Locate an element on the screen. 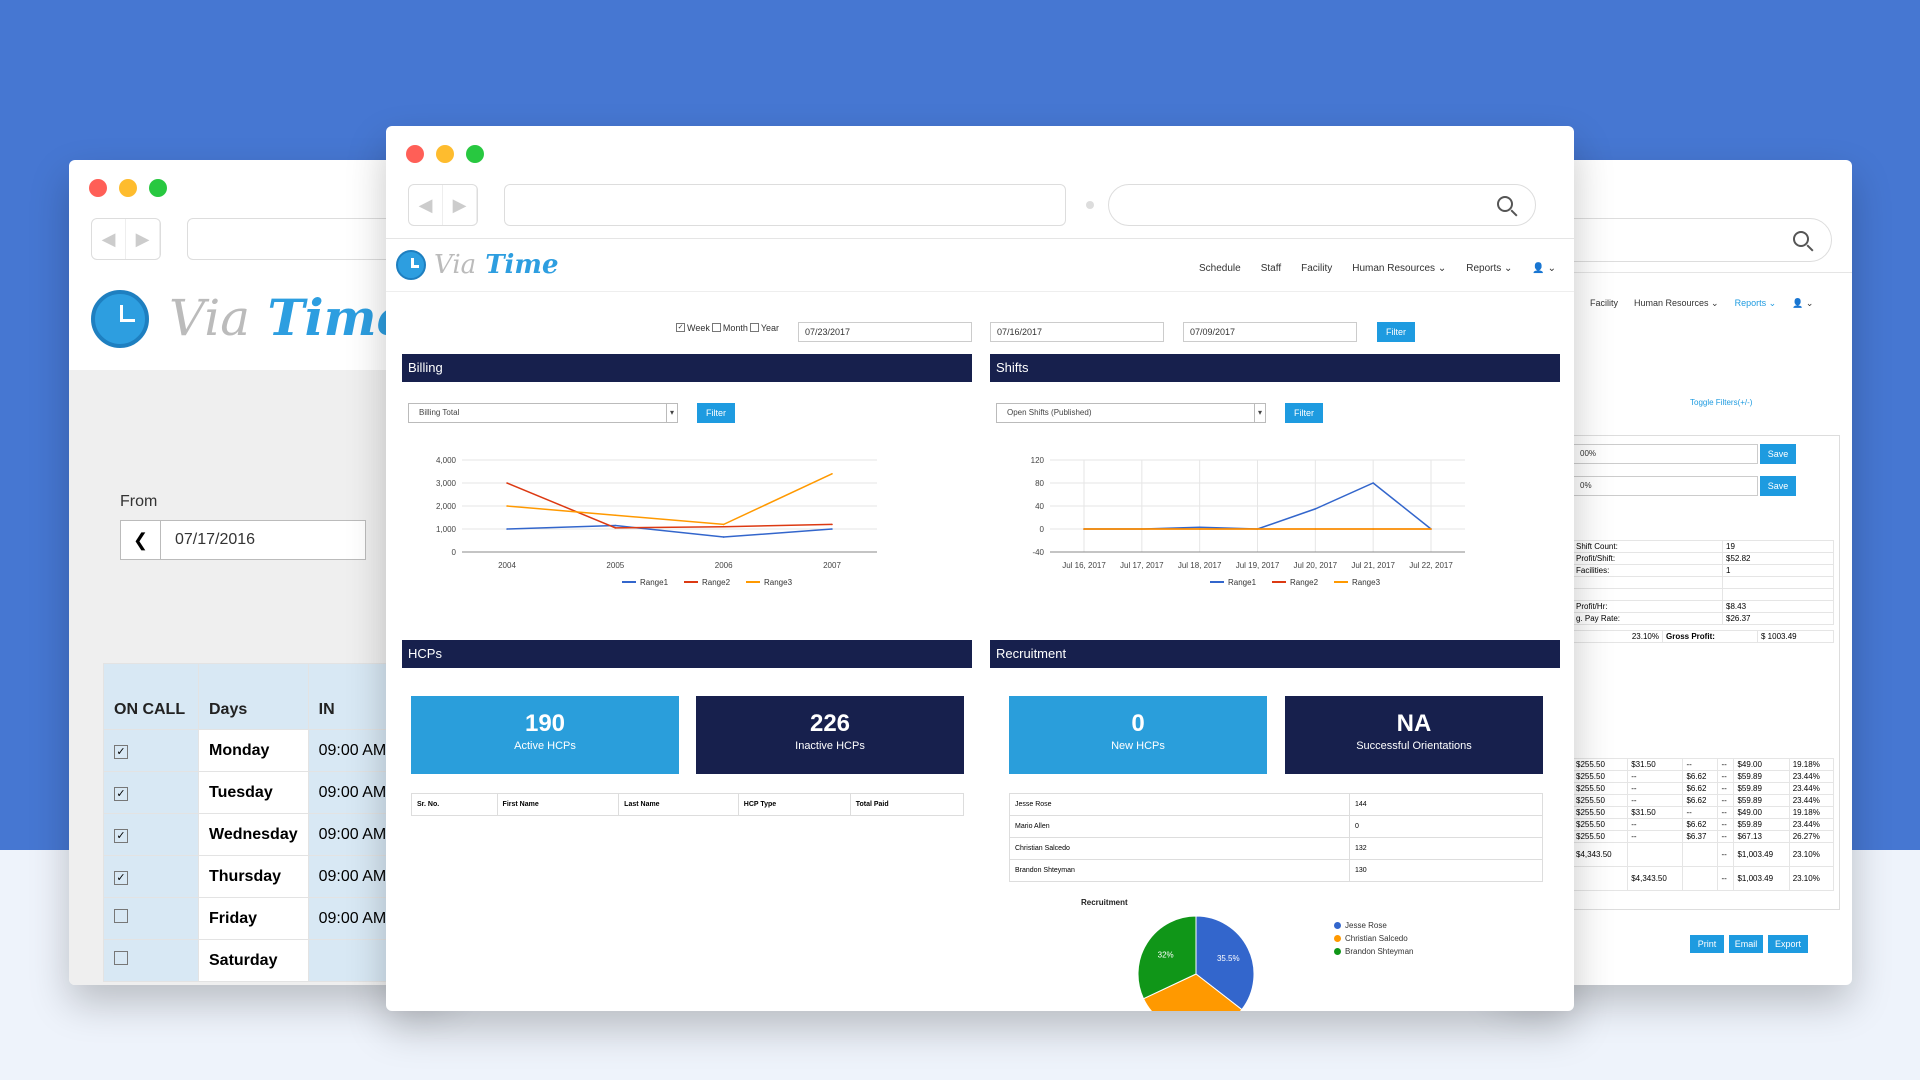  report-row: $255.50 $31.50 -- -- $49.00 19.18% is located at coordinates (1703, 764).